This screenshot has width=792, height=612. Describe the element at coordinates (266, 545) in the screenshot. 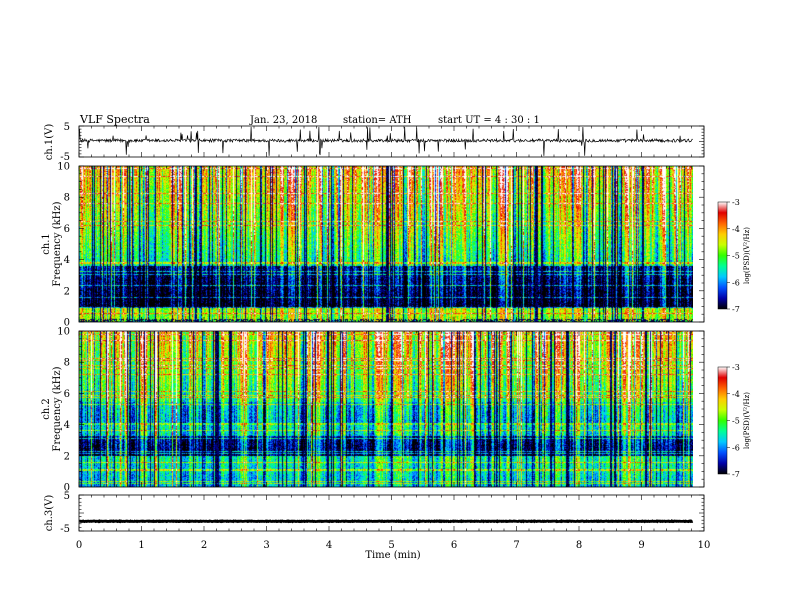

I see `x-tick-label: 3` at that location.